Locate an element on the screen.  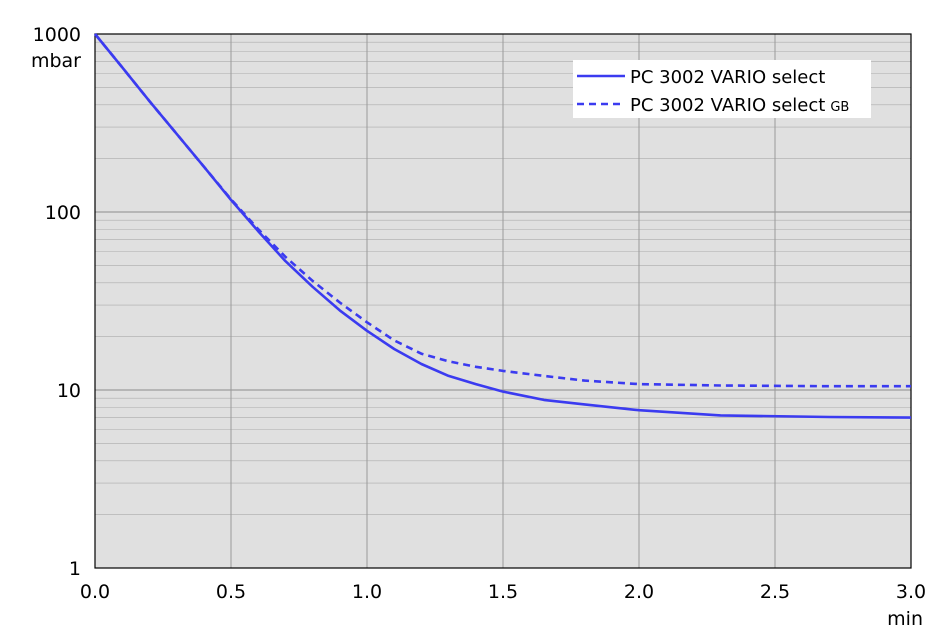
y-axis-unit: mbar is located at coordinates (56, 61).